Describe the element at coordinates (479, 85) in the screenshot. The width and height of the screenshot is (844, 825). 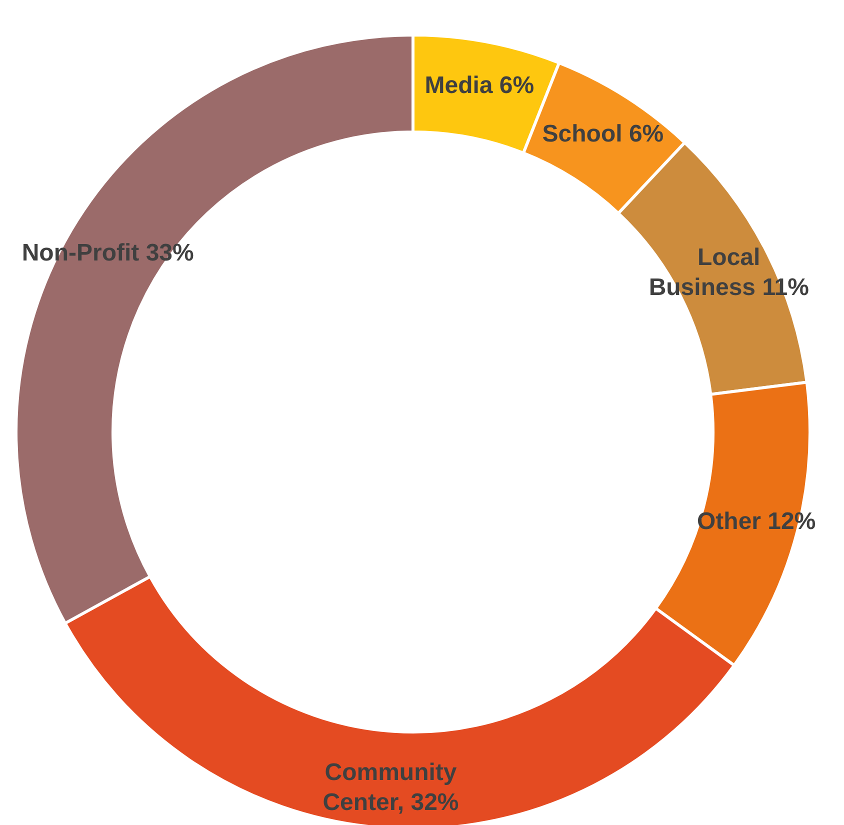
I see `slice-label: Media 6%` at that location.